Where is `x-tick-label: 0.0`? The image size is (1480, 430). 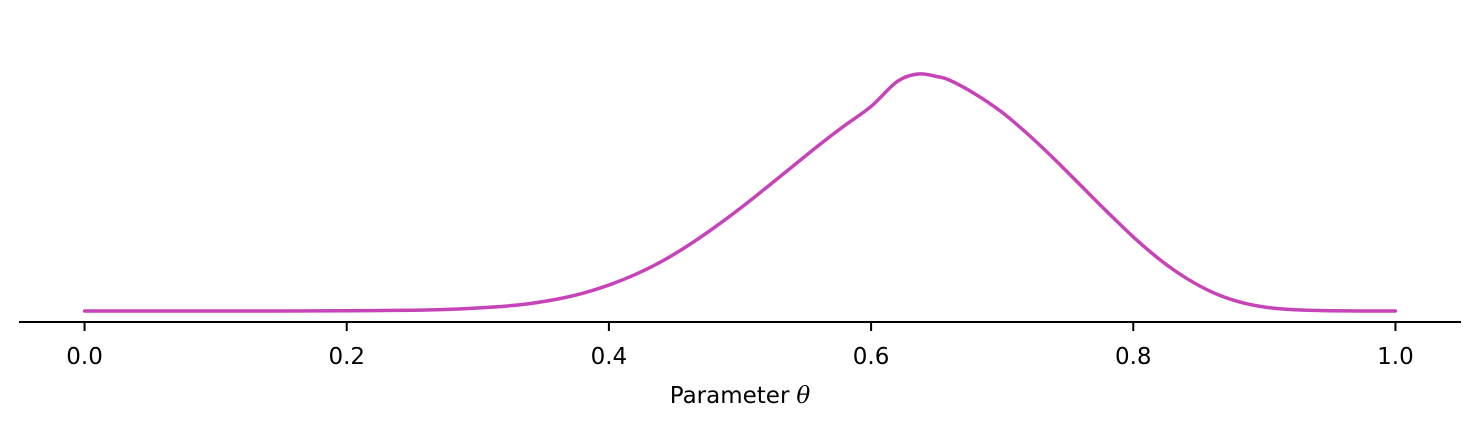
x-tick-label: 0.0 is located at coordinates (84, 357).